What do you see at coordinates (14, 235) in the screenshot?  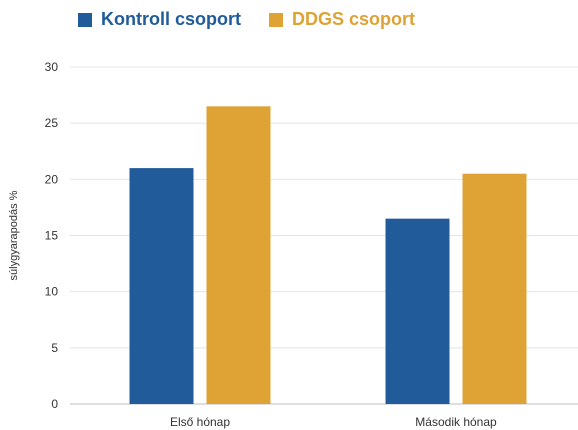 I see `y-axis-label: súlygyarapodás %` at bounding box center [14, 235].